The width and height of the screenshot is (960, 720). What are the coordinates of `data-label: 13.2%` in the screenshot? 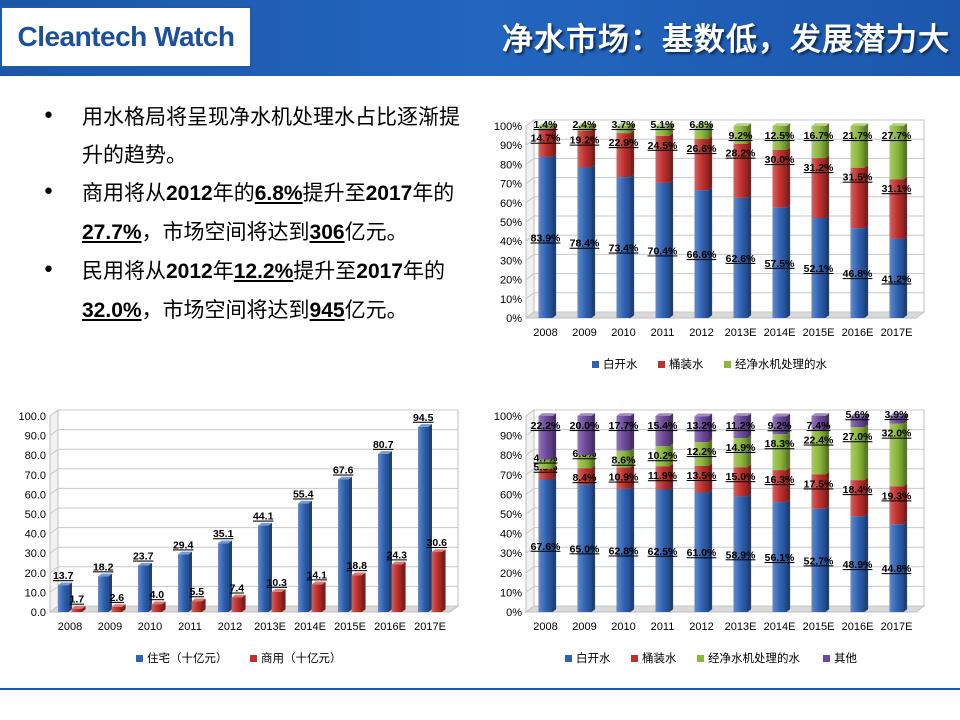 It's located at (702, 426).